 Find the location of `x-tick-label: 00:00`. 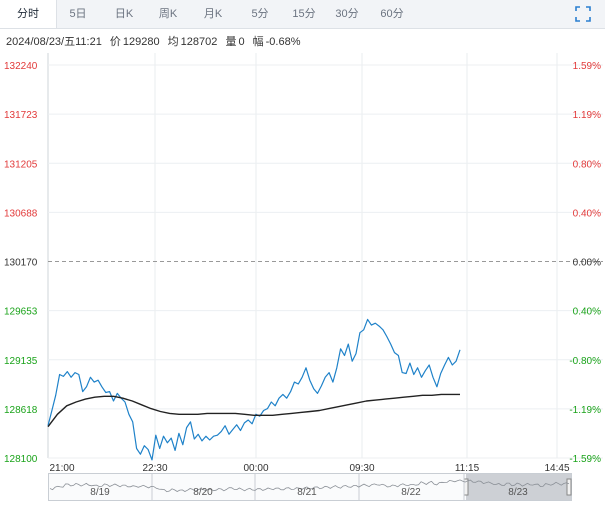

x-tick-label: 00:00 is located at coordinates (255, 468).